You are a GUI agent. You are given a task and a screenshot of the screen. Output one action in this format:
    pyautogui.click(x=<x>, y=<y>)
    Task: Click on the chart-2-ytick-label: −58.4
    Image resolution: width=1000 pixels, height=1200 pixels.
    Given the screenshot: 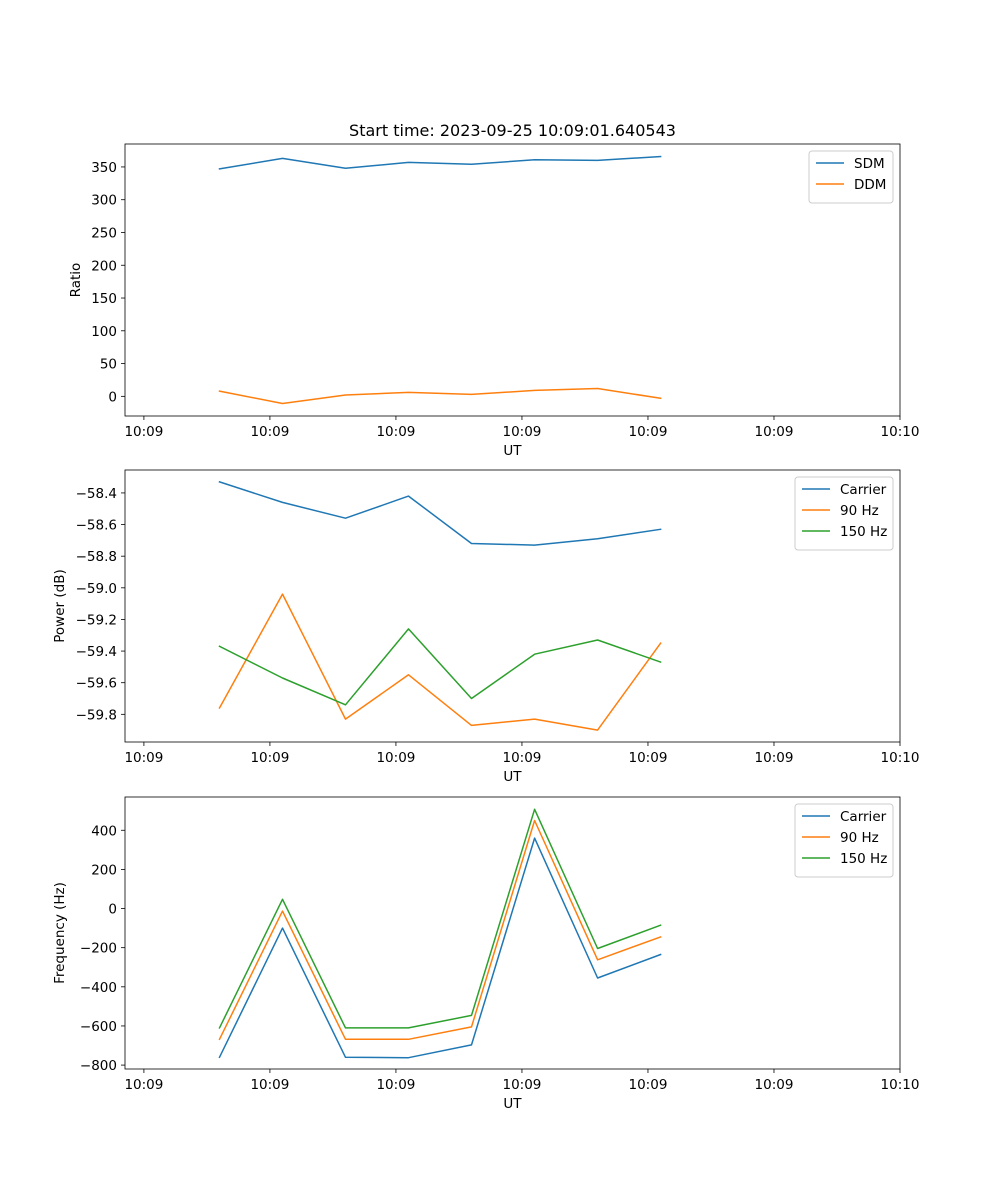 What is the action you would take?
    pyautogui.click(x=96, y=494)
    